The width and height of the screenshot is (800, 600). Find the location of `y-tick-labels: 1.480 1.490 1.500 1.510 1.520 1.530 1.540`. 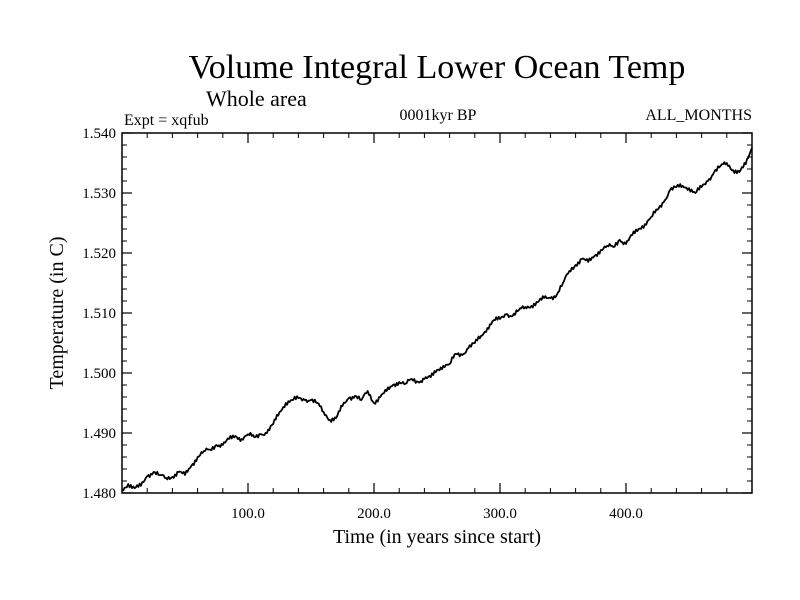

y-tick-labels: 1.480 1.490 1.500 1.510 1.520 1.530 1.540 is located at coordinates (99, 314).